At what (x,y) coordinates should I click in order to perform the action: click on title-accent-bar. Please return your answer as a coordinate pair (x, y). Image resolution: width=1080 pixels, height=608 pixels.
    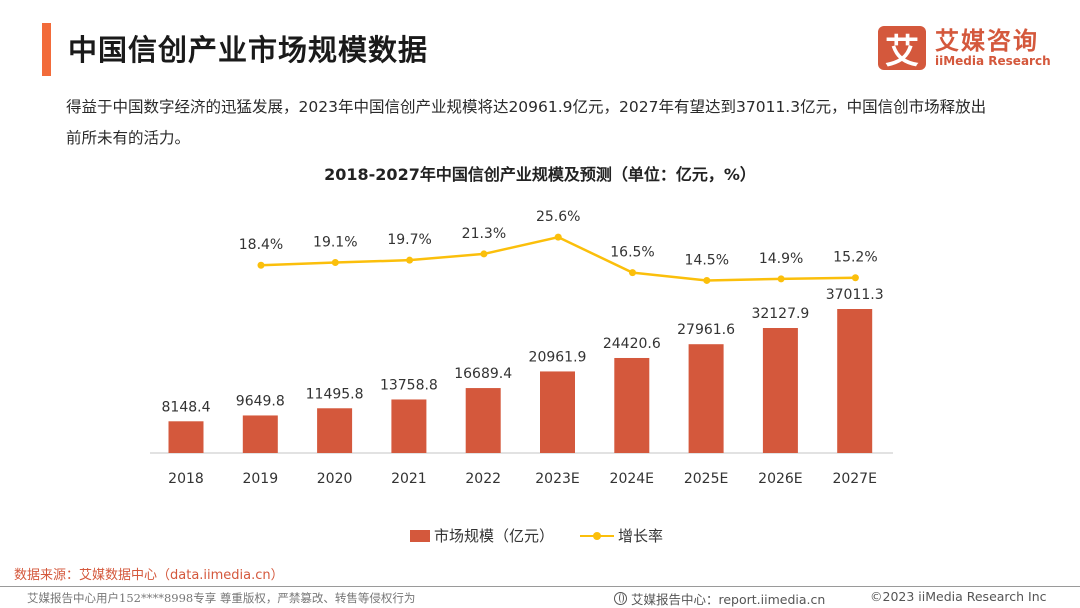
    Looking at the image, I should click on (46, 49).